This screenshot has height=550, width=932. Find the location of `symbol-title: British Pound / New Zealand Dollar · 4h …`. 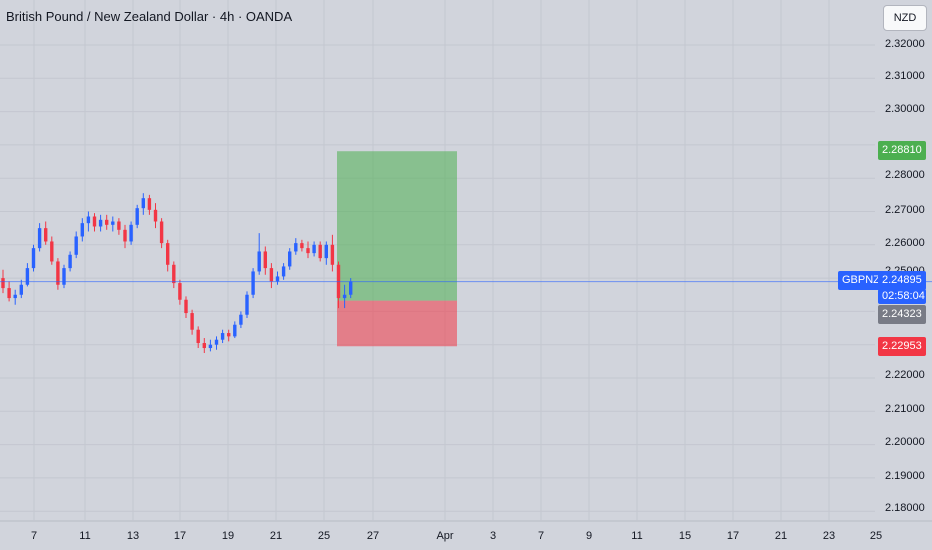

symbol-title: British Pound / New Zealand Dollar · 4h … is located at coordinates (149, 16).